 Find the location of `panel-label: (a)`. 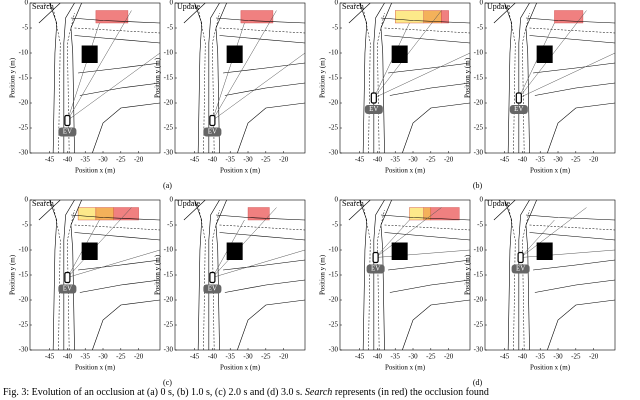

panel-label: (a) is located at coordinates (167, 185).